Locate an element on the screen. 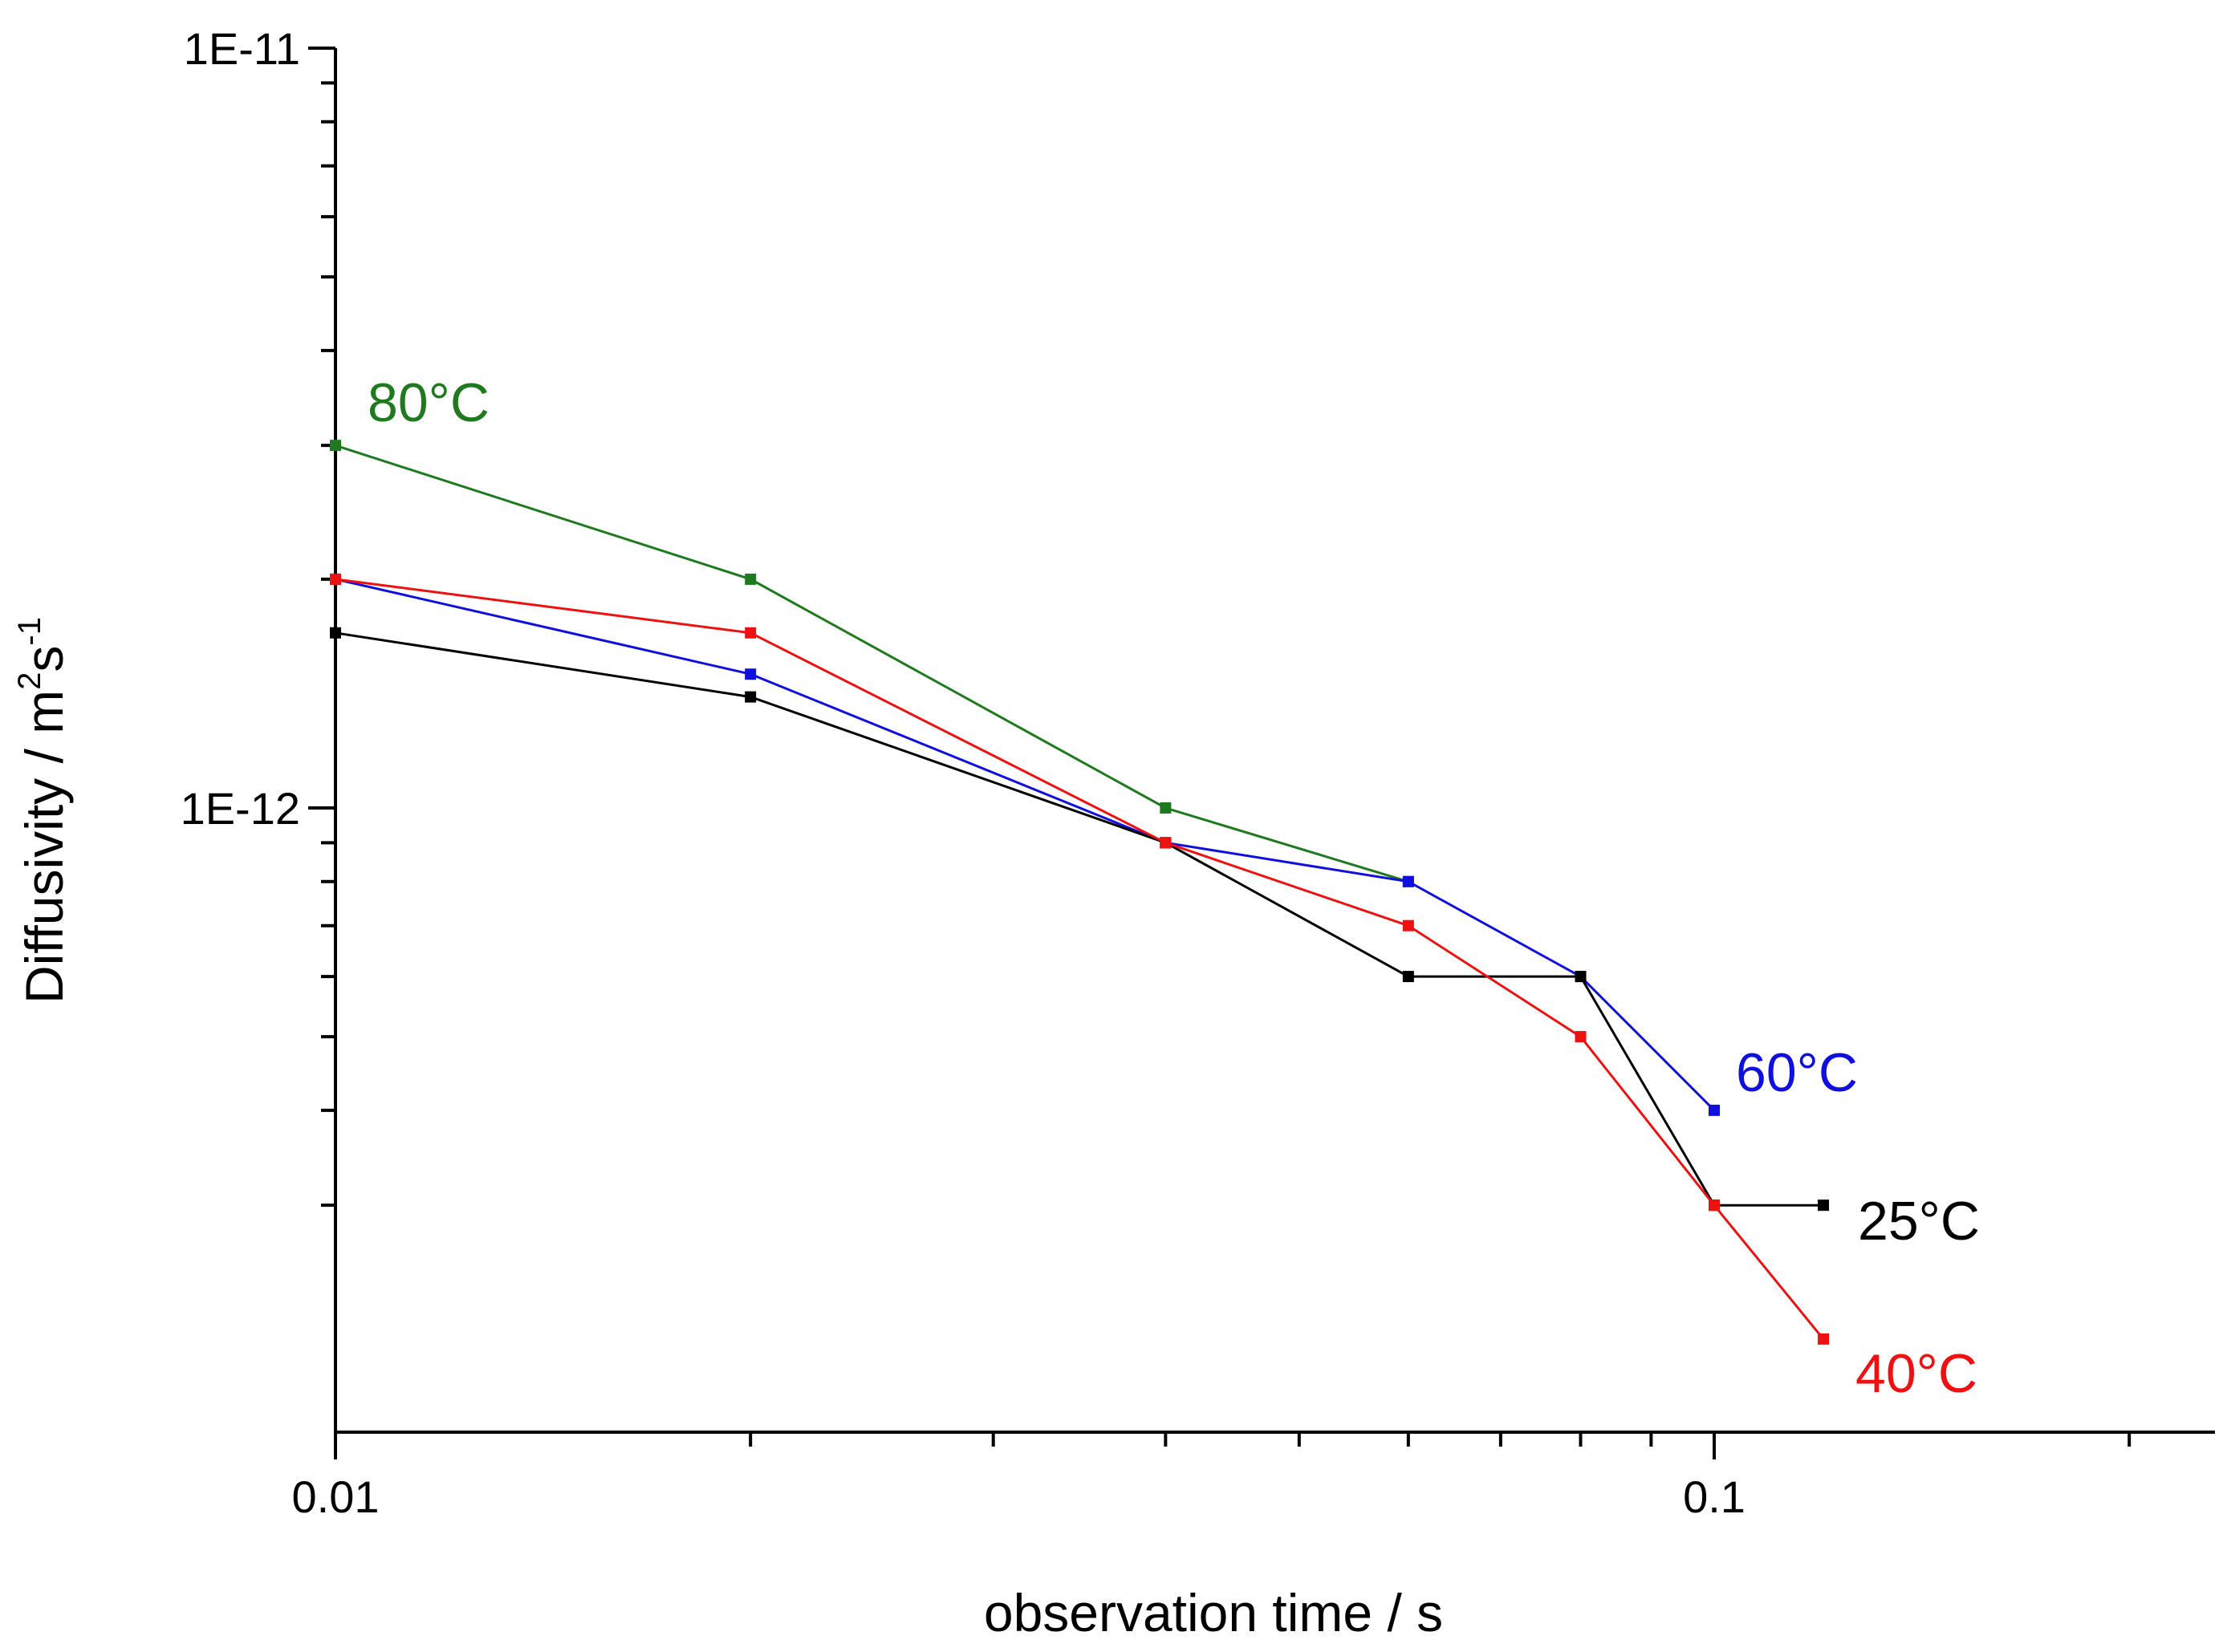  y-axis-title-sup2: -1 is located at coordinates (29, 631).